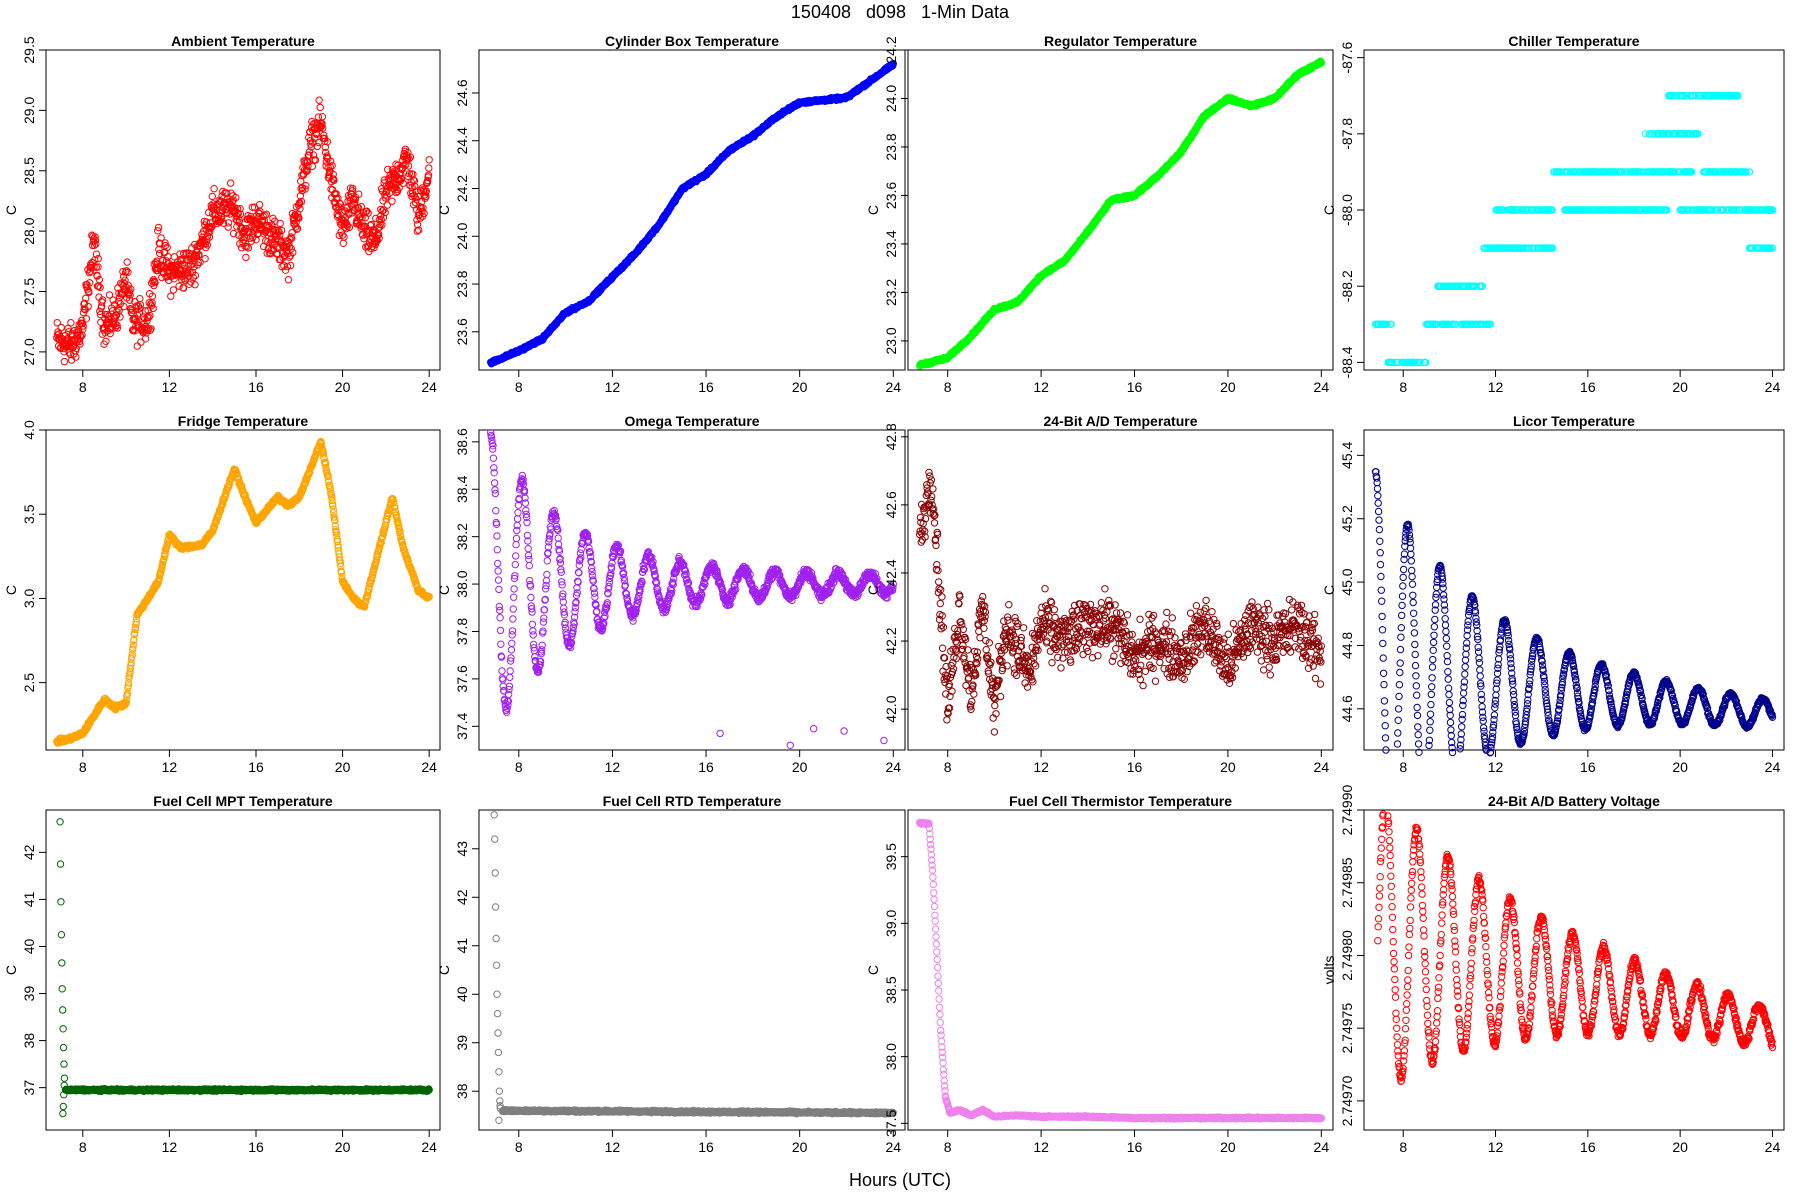  Describe the element at coordinates (243, 421) in the screenshot. I see `chart-title: Fridge Temperature` at that location.